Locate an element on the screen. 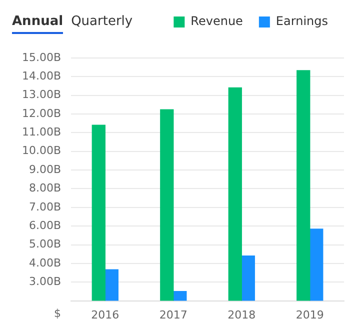 Image resolution: width=358 pixels, height=336 pixels. y-tick-label: 9.00B is located at coordinates (45, 169).